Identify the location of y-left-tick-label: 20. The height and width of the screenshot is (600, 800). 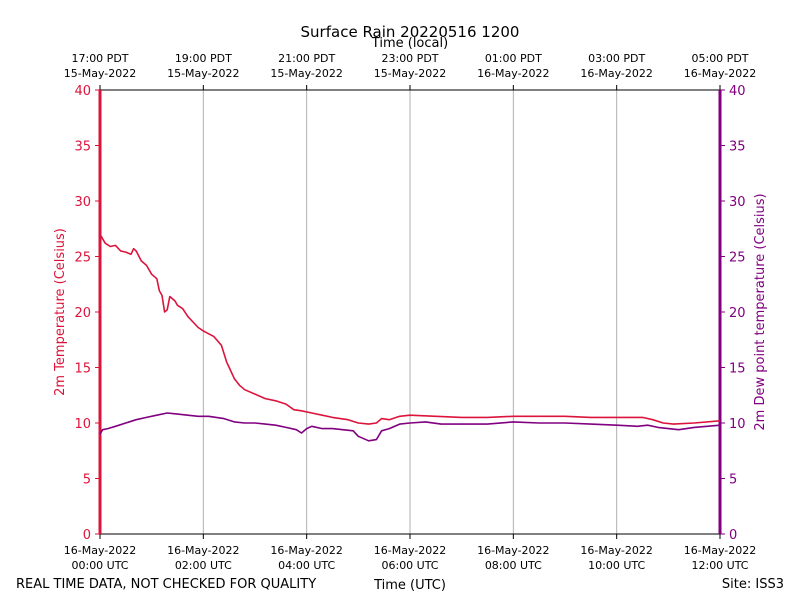
(82, 313).